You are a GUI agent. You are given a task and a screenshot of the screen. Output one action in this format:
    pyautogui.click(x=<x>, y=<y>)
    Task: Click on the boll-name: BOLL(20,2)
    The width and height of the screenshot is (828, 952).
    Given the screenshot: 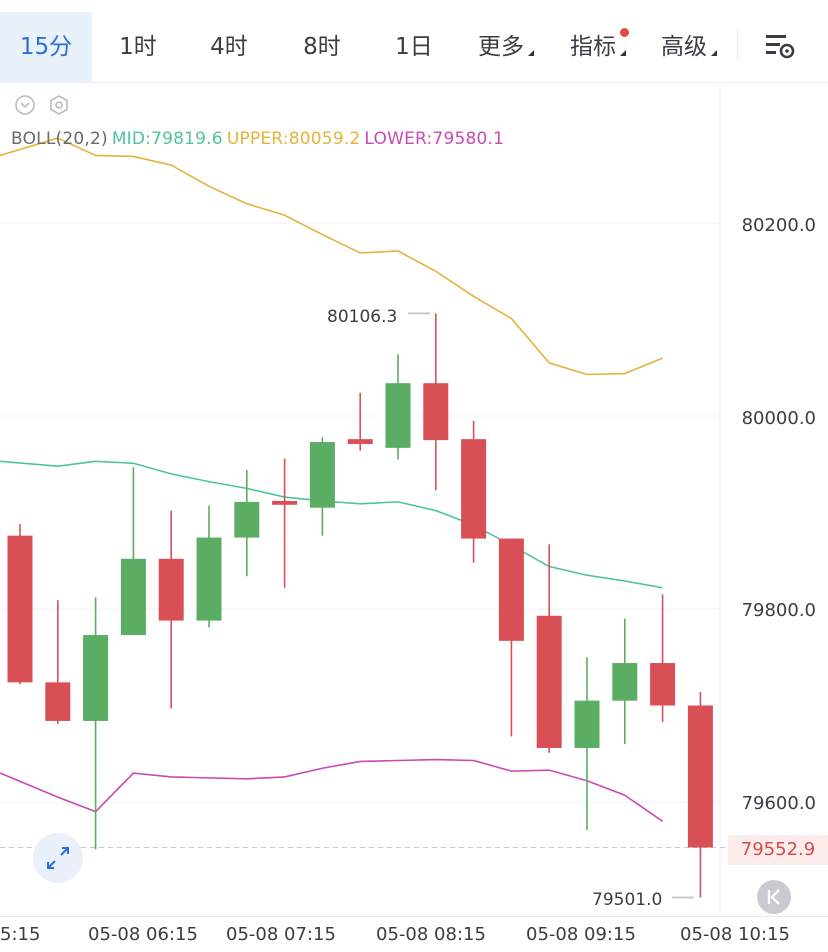 What is the action you would take?
    pyautogui.click(x=59, y=139)
    